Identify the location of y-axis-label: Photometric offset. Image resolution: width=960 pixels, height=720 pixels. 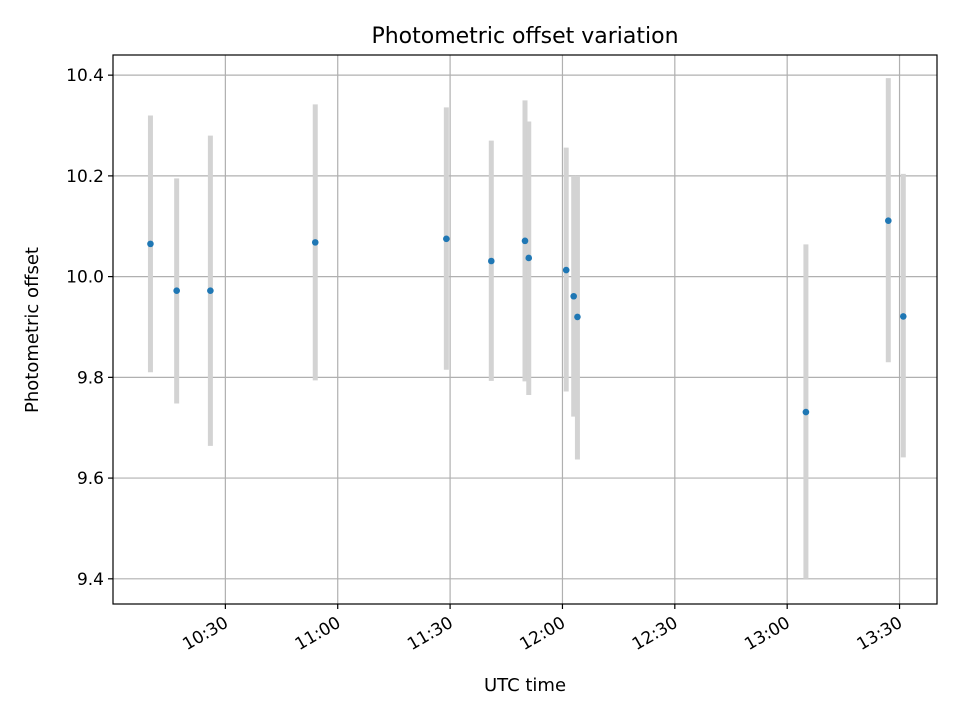
(32, 330).